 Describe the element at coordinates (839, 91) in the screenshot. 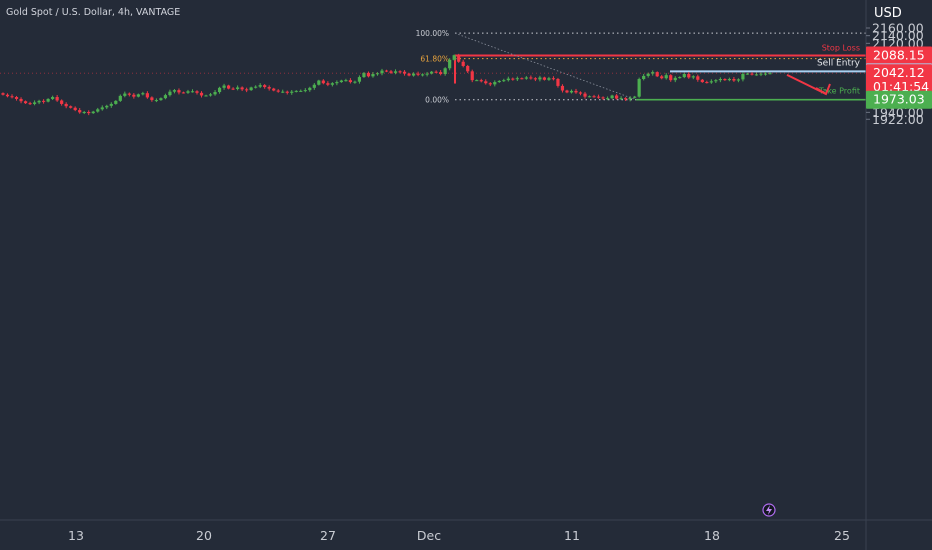

I see `take-profit-label: Take Profit` at that location.